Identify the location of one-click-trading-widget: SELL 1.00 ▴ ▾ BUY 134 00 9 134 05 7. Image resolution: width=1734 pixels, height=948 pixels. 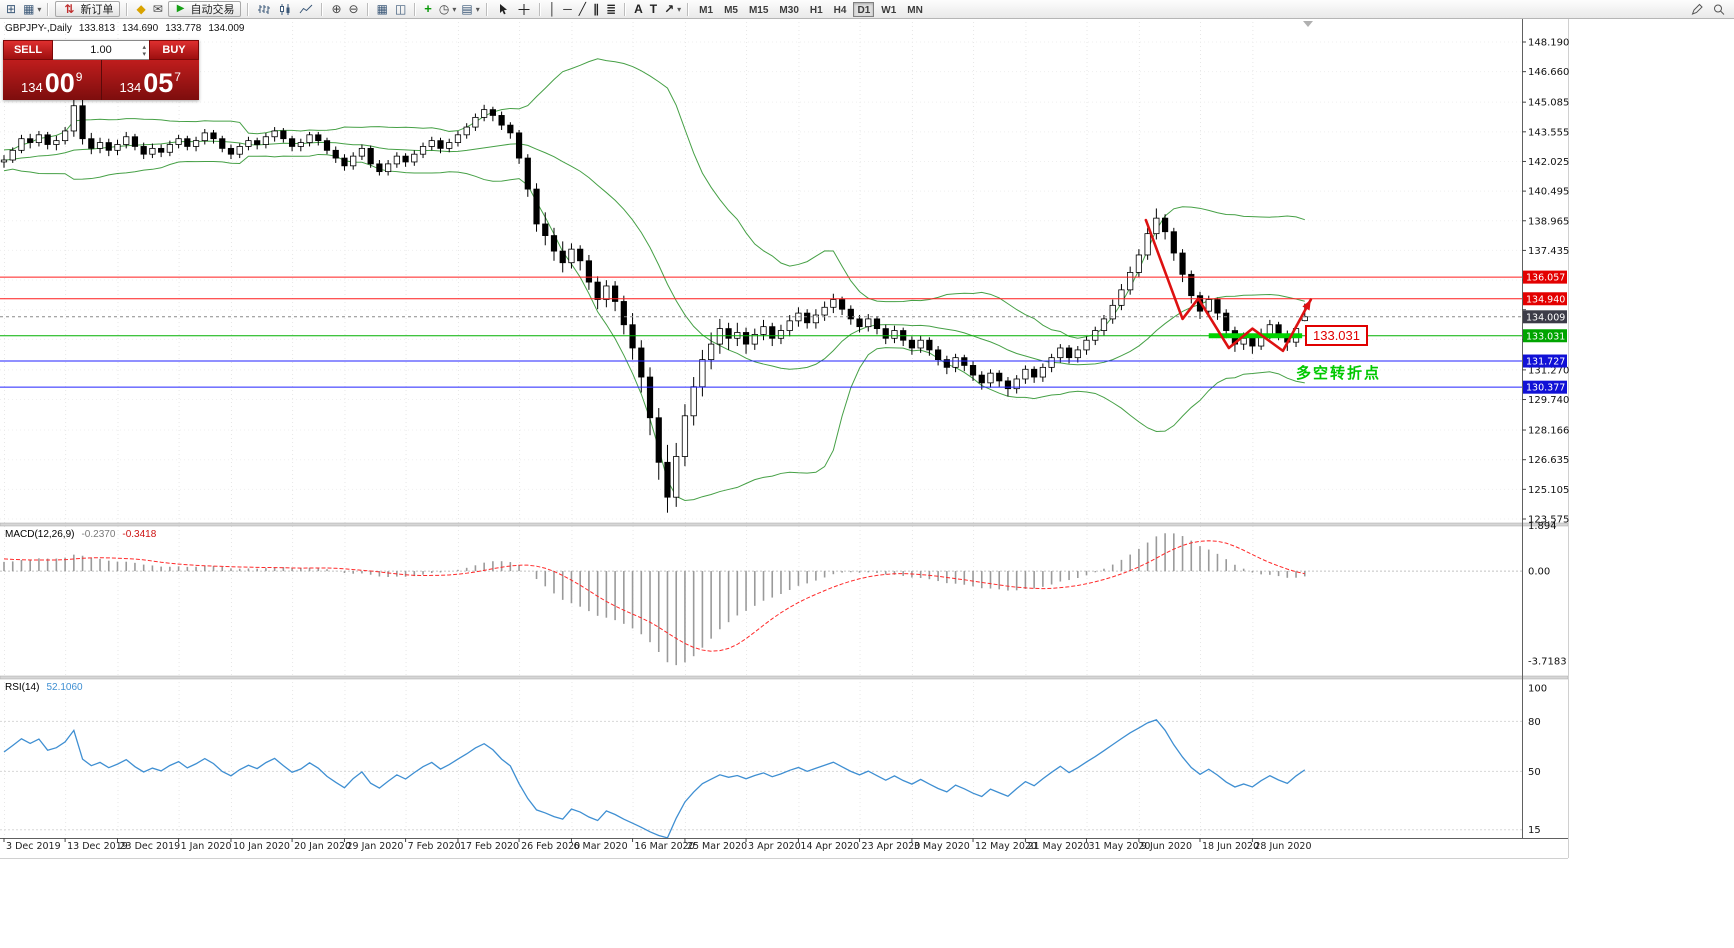
(101, 70).